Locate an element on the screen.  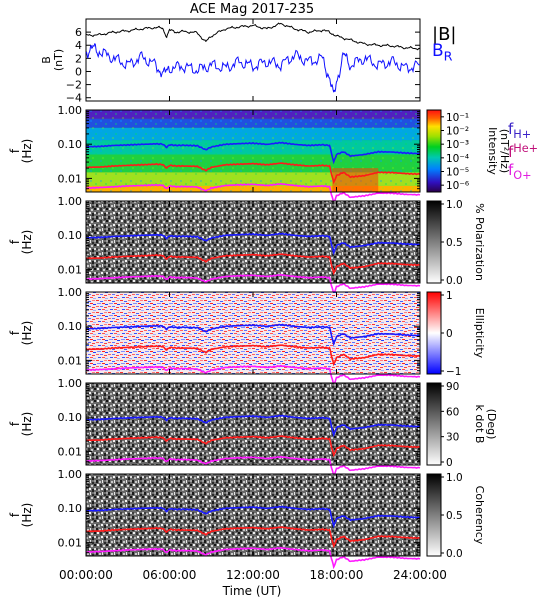
b-field-frame is located at coordinates (253, 60).